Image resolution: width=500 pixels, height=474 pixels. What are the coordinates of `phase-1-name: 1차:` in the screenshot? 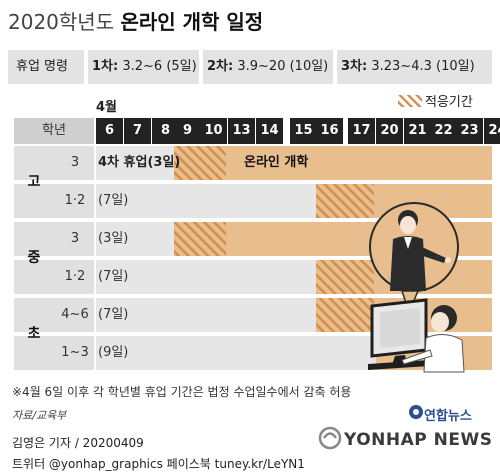 It's located at (105, 66).